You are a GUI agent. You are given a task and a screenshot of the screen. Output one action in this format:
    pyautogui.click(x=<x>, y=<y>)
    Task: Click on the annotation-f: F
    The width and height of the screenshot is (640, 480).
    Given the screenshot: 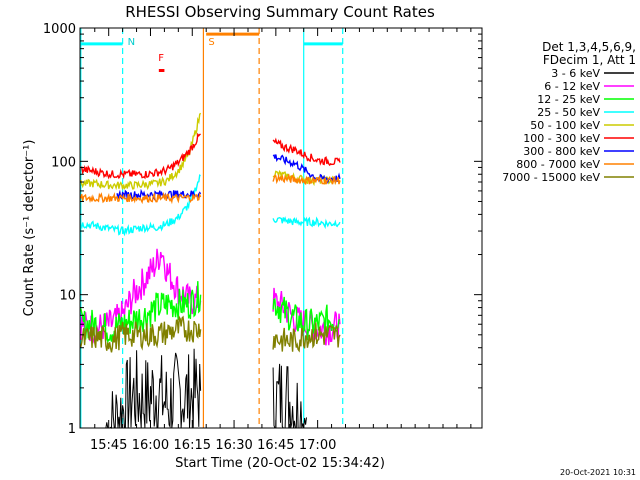 What is the action you would take?
    pyautogui.click(x=161, y=58)
    